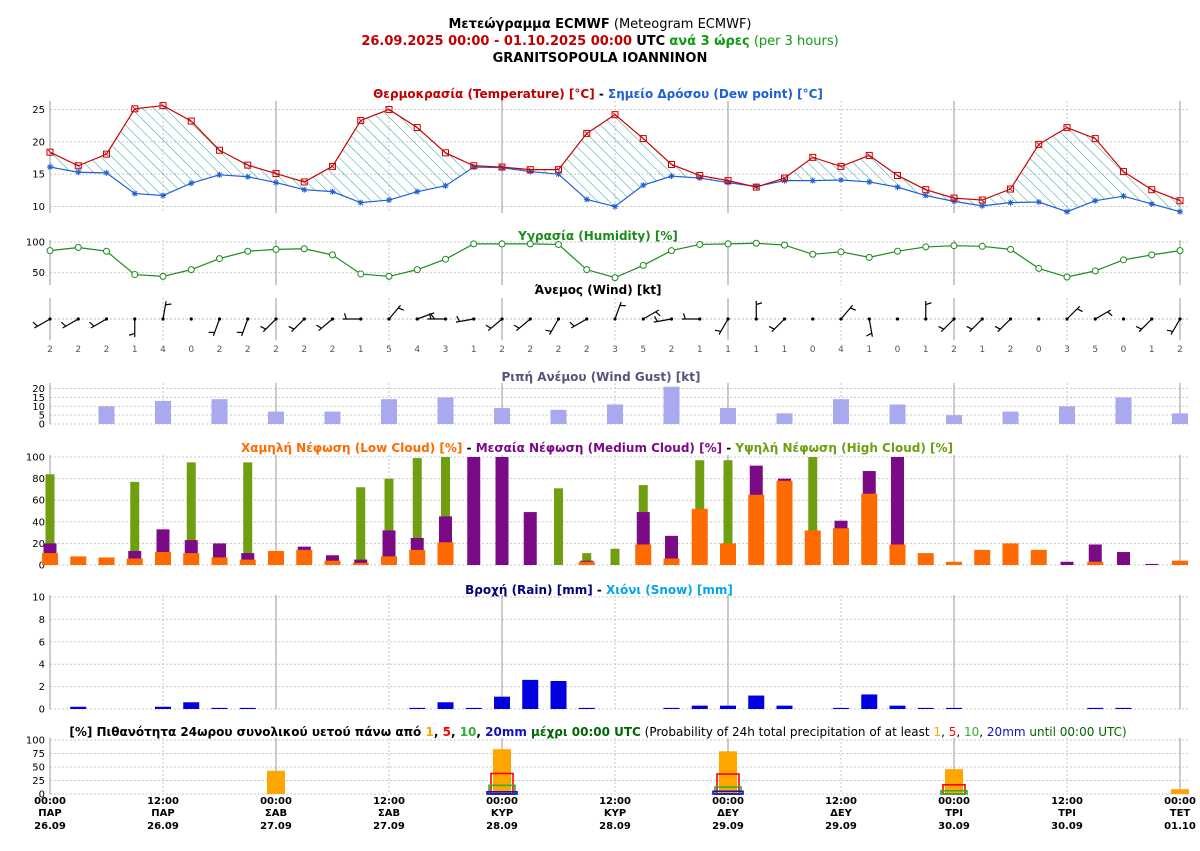  What do you see at coordinates (1076, 732) in the screenshot?
I see `prob-title-part: until 00:00 UTC)` at bounding box center [1076, 732].